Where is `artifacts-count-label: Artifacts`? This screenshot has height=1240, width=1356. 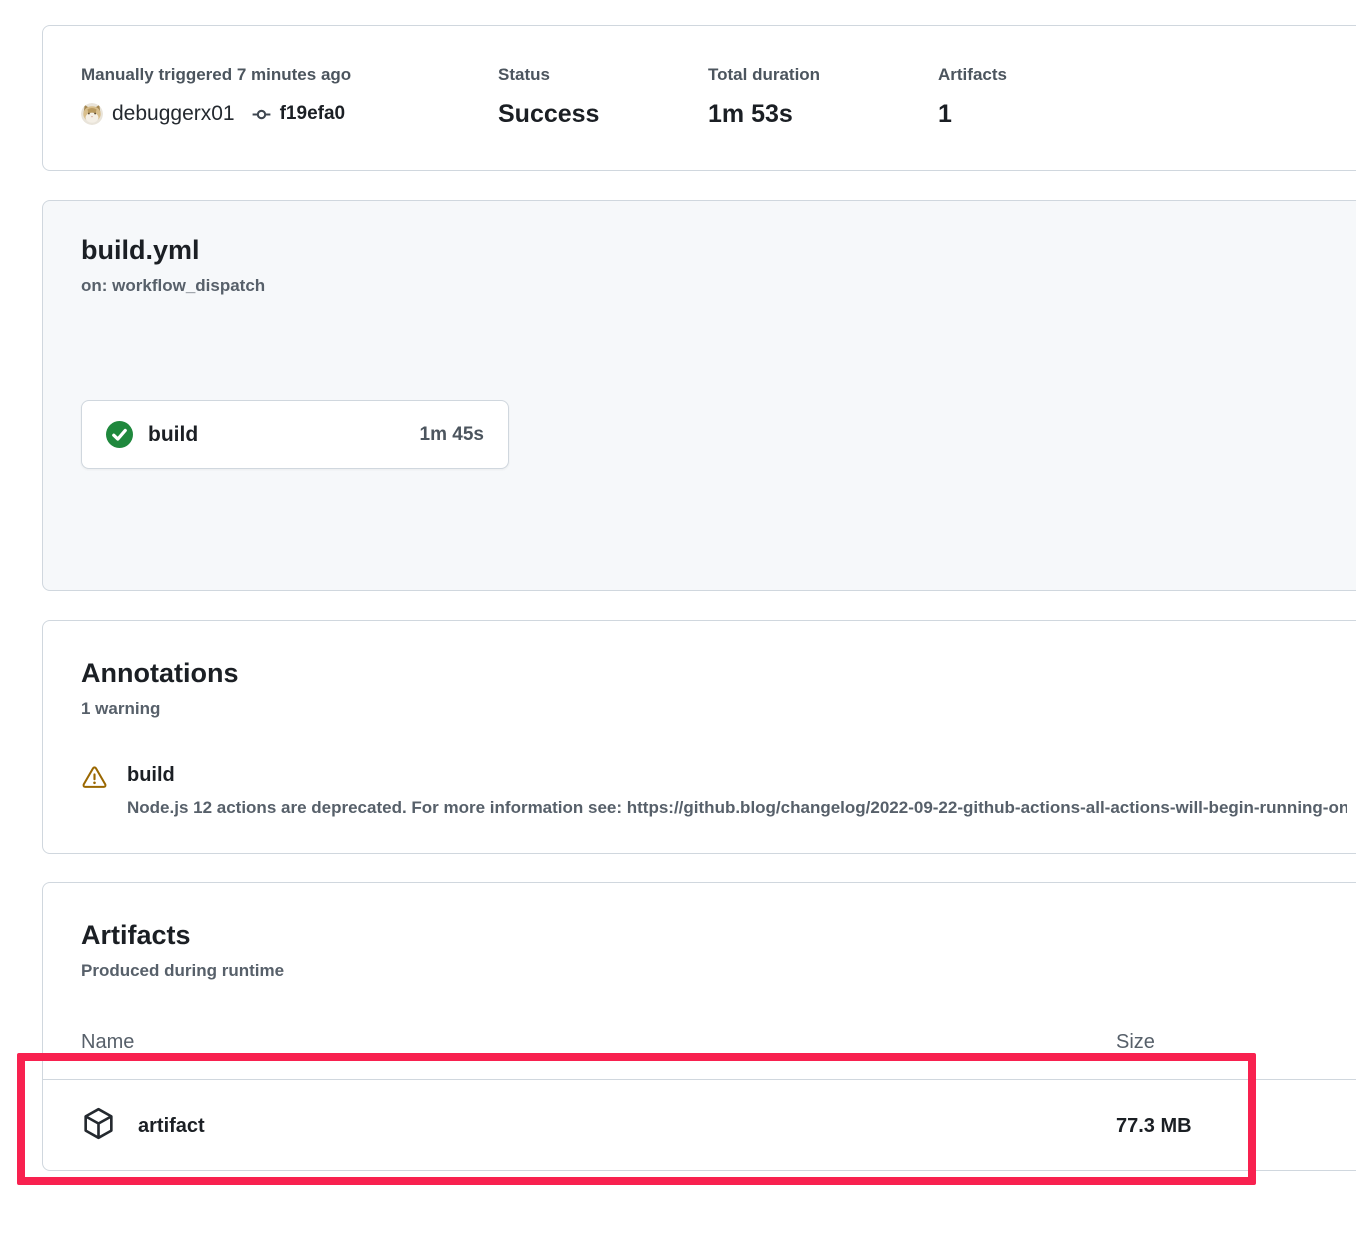
artifacts-count-label: Artifacts is located at coordinates (972, 74).